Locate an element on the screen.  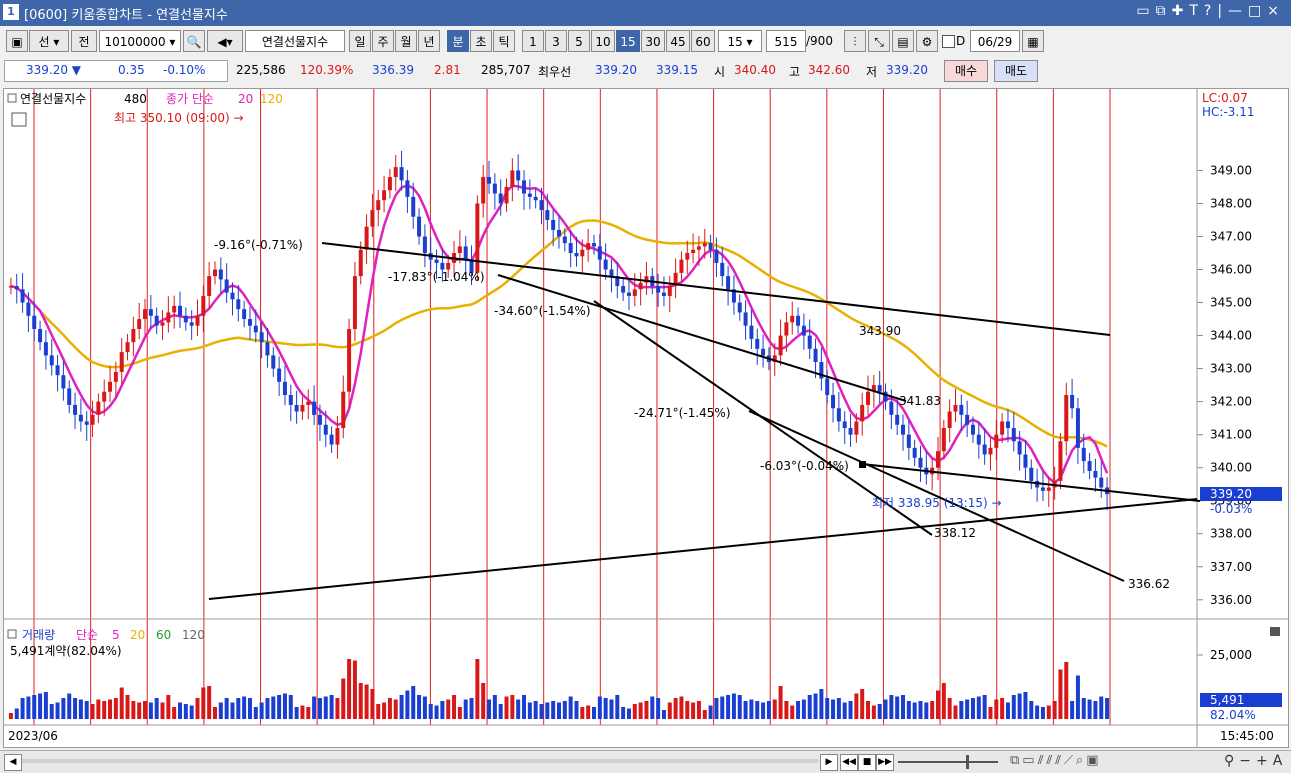
scroll-track is located at coordinates (420, 761).